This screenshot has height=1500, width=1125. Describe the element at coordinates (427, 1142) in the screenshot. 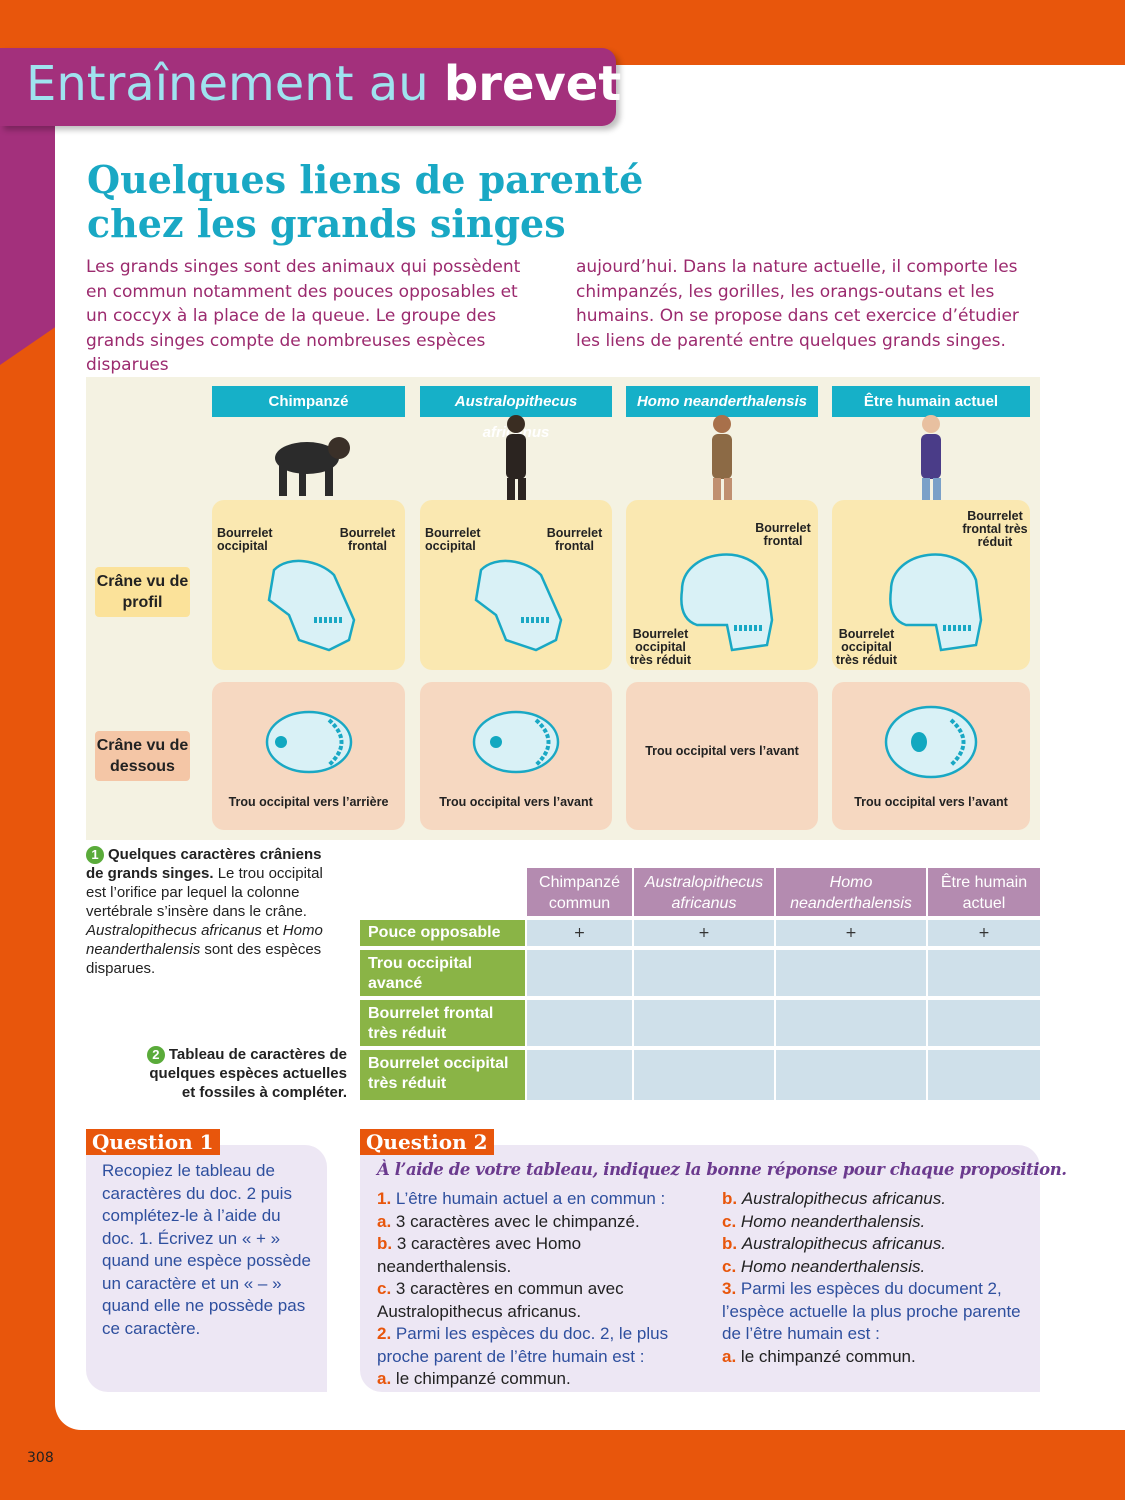

I see `question-2-tag: Question 2` at that location.